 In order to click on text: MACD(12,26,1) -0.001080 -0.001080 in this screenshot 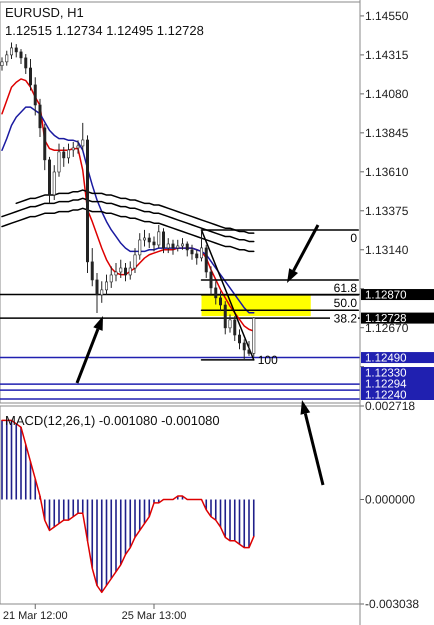, I will do `click(112, 420)`.